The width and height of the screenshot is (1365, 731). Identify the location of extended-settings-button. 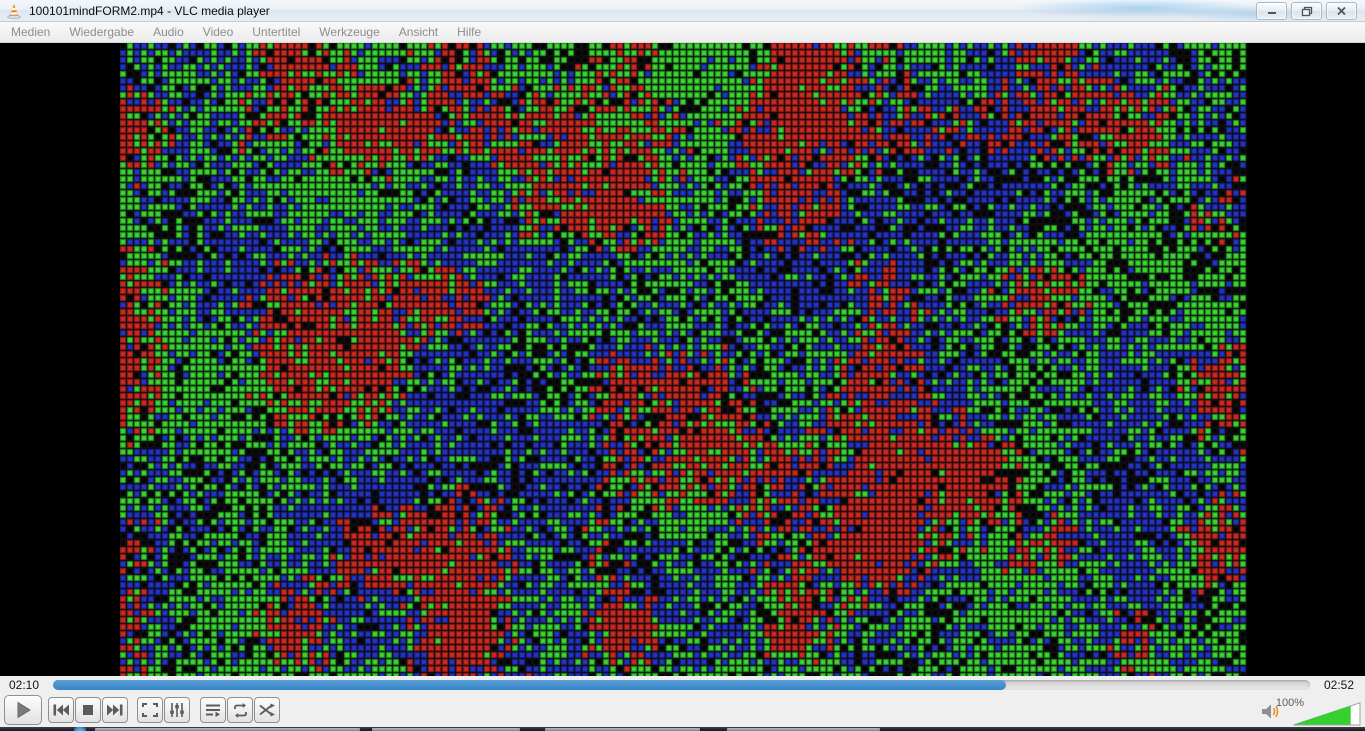
(177, 710).